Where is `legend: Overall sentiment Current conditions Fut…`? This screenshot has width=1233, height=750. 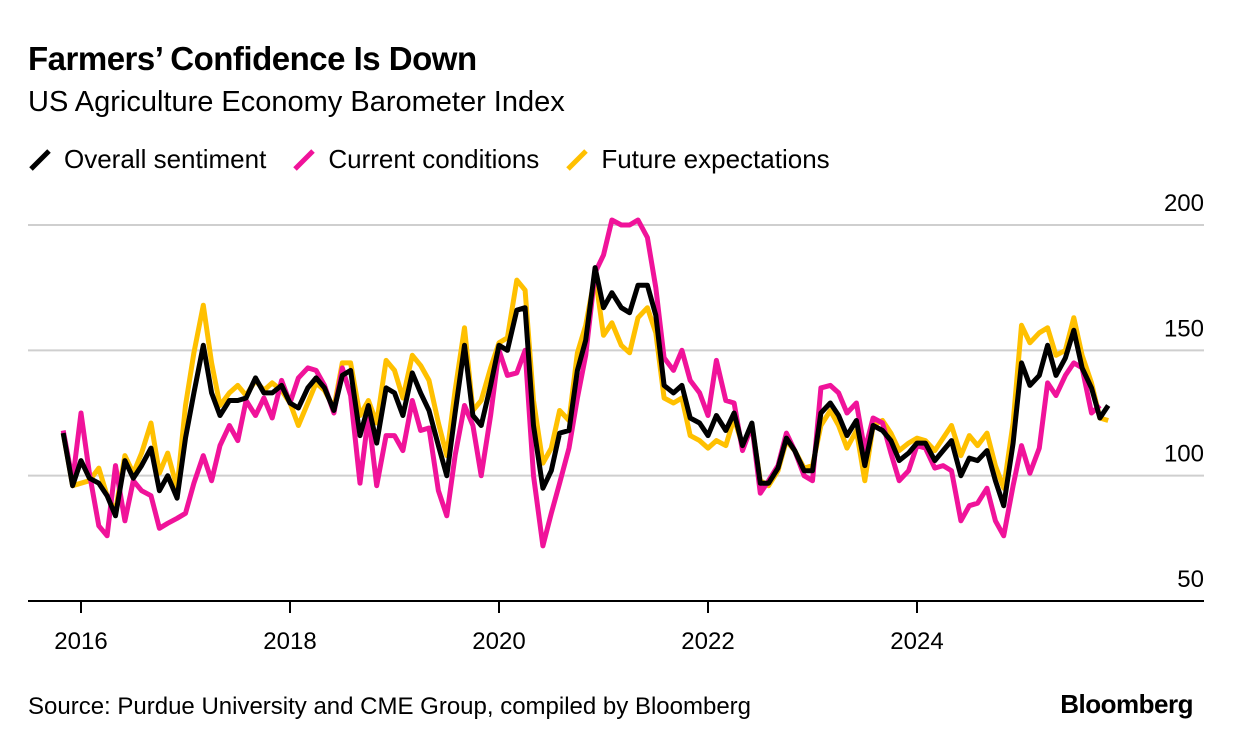 legend: Overall sentiment Current conditions Fut… is located at coordinates (442, 159).